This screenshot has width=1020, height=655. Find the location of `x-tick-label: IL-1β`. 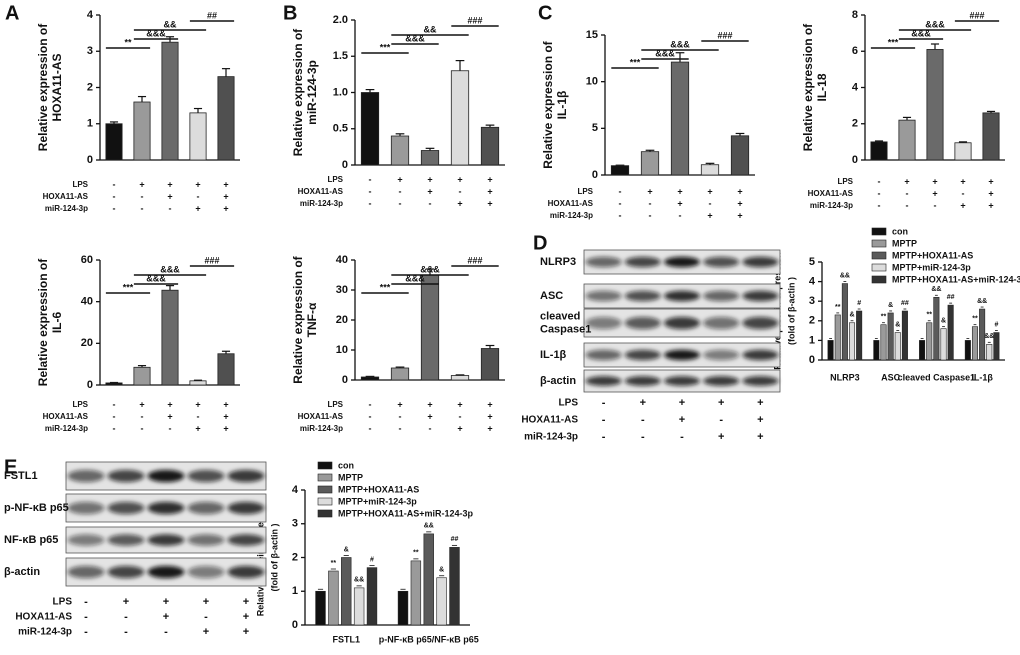

x-tick-label: IL-1β is located at coordinates (982, 377).